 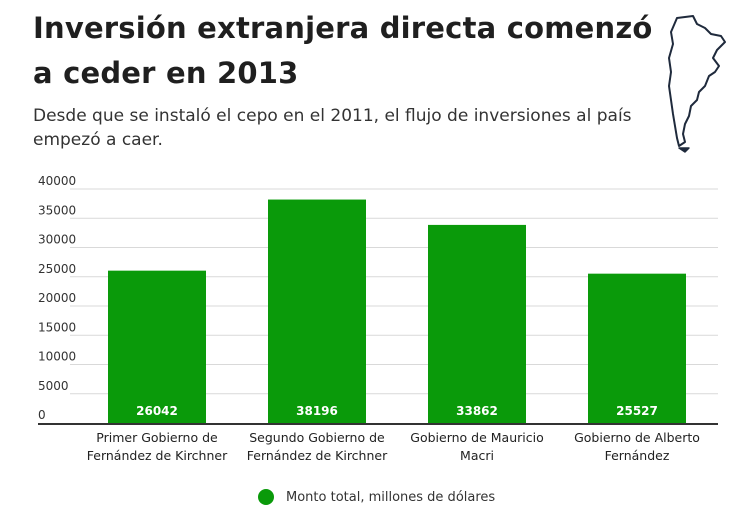 What do you see at coordinates (477, 411) in the screenshot?
I see `data-label: 33862` at bounding box center [477, 411].